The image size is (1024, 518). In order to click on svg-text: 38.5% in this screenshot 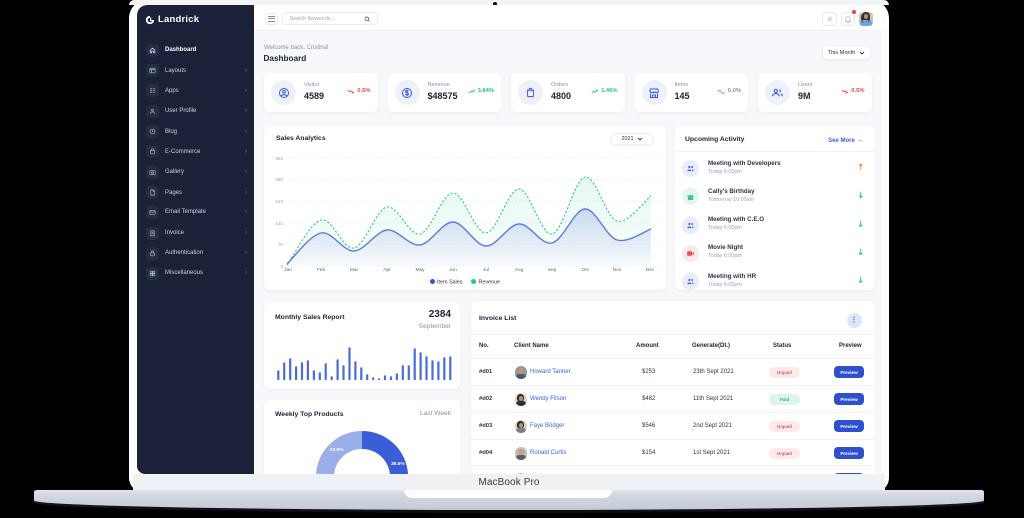, I will do `click(398, 464)`.